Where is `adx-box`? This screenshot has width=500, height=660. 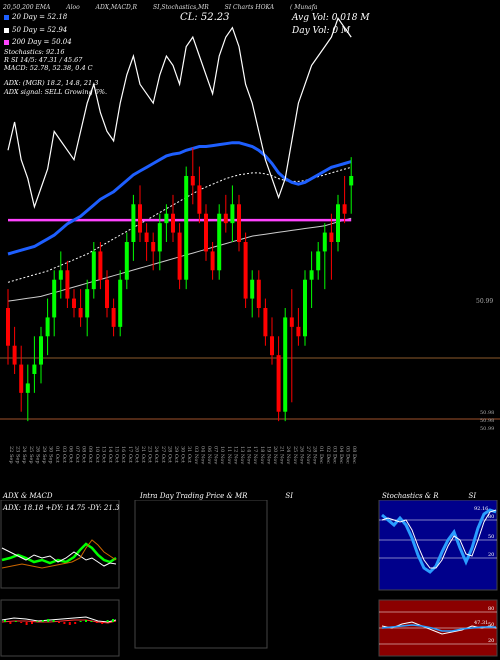
adx-box is located at coordinates (60, 544).